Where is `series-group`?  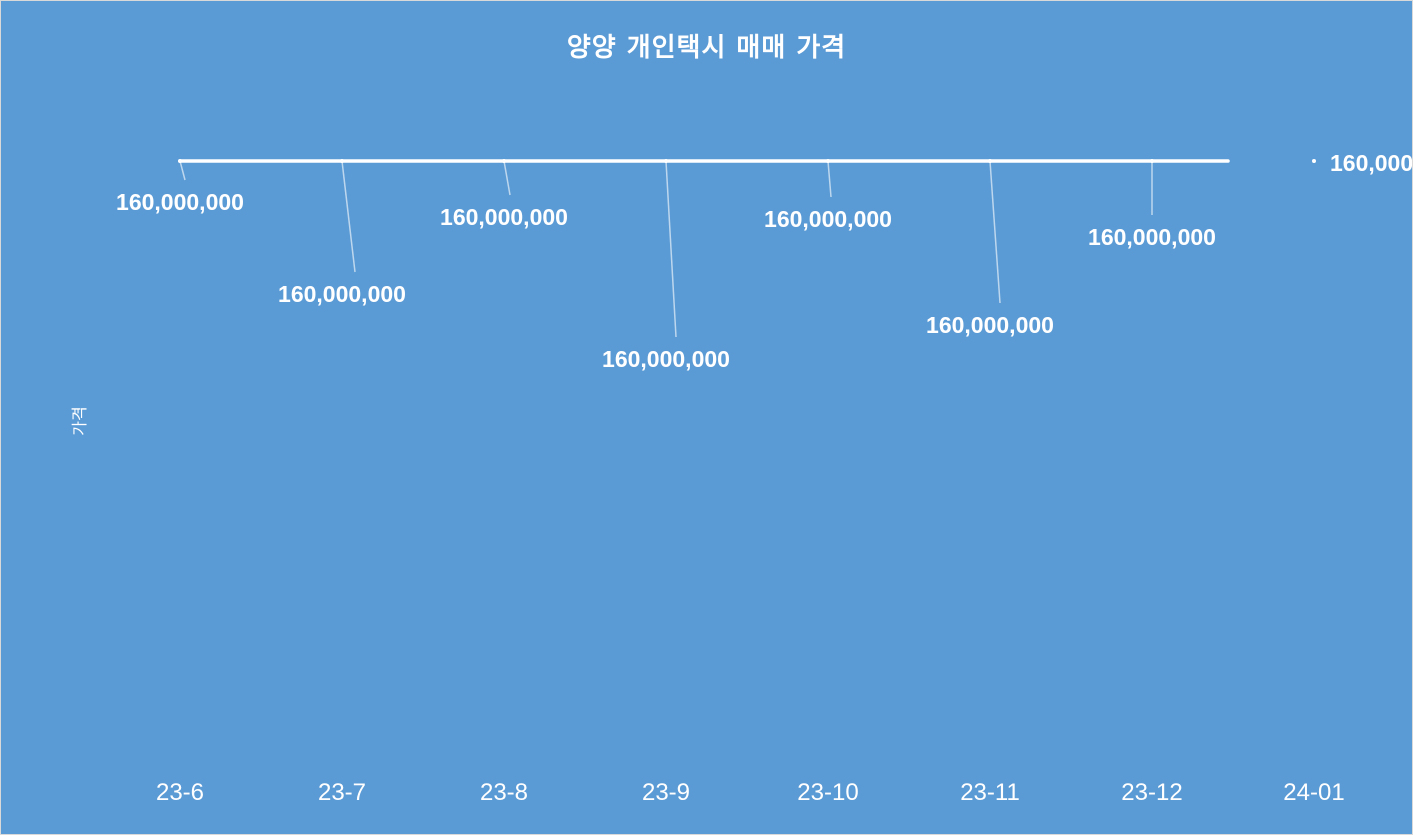 series-group is located at coordinates (747, 161).